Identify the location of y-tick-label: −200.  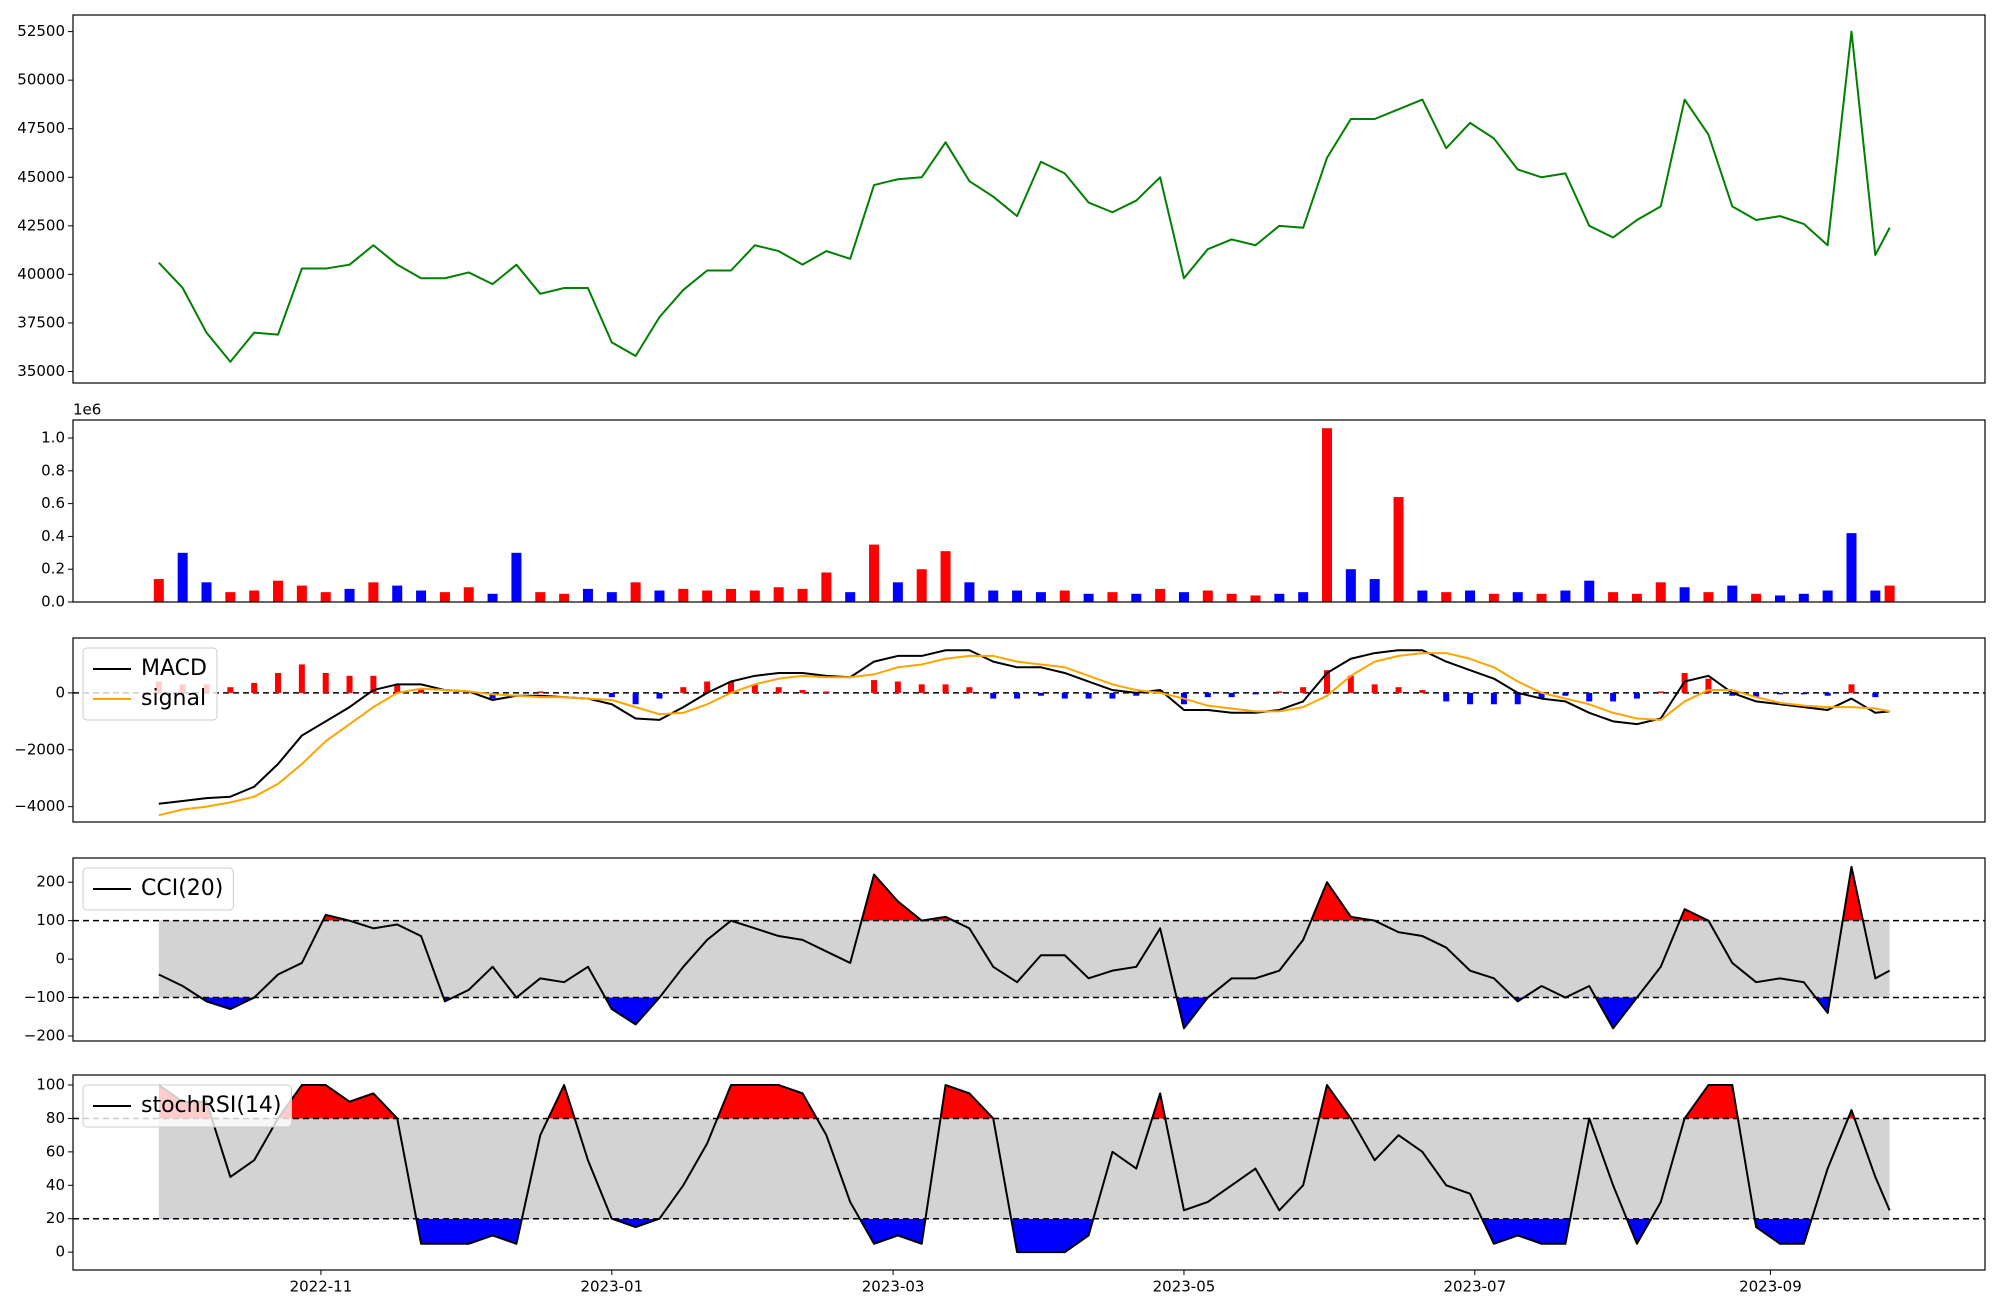
(44, 1036).